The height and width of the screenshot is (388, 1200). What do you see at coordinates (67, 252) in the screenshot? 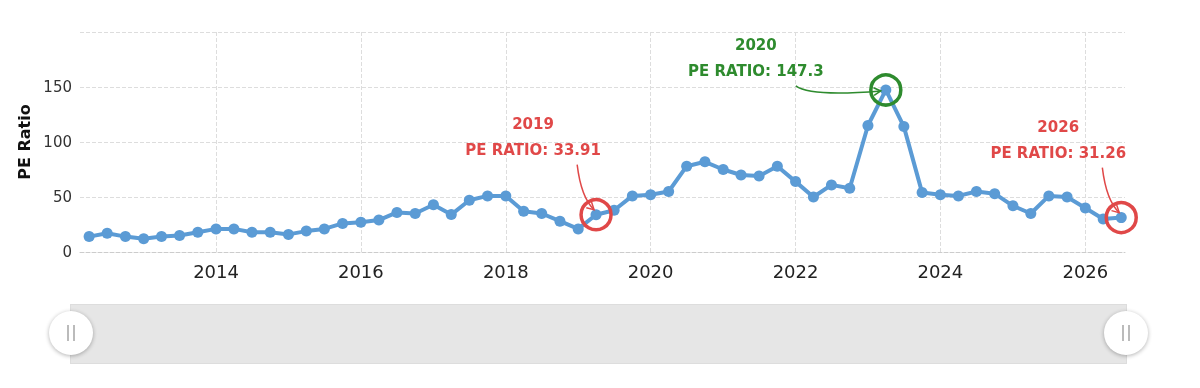
I see `y-tick-label: 0` at bounding box center [67, 252].